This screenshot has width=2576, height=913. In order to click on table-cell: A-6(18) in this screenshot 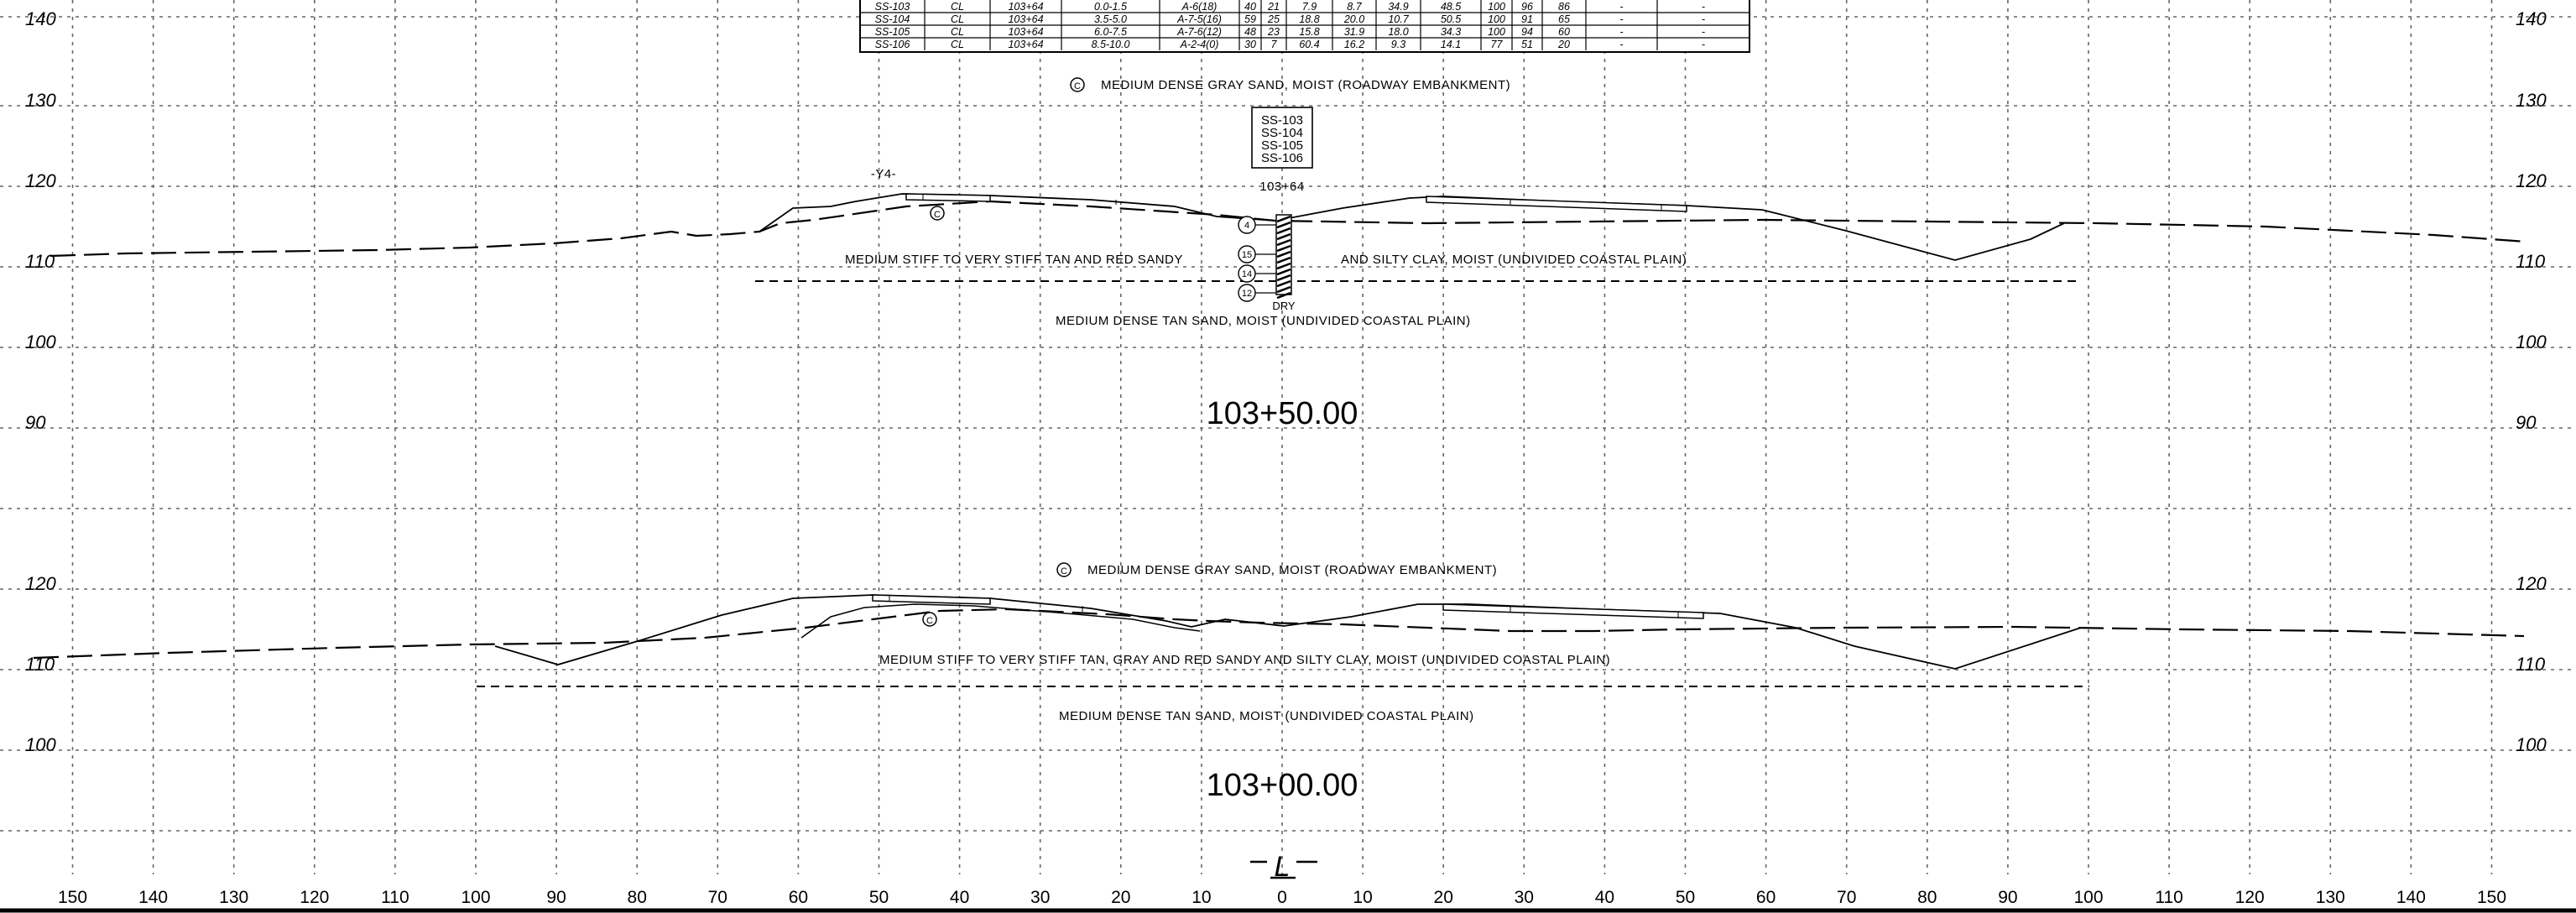, I will do `click(1199, 7)`.